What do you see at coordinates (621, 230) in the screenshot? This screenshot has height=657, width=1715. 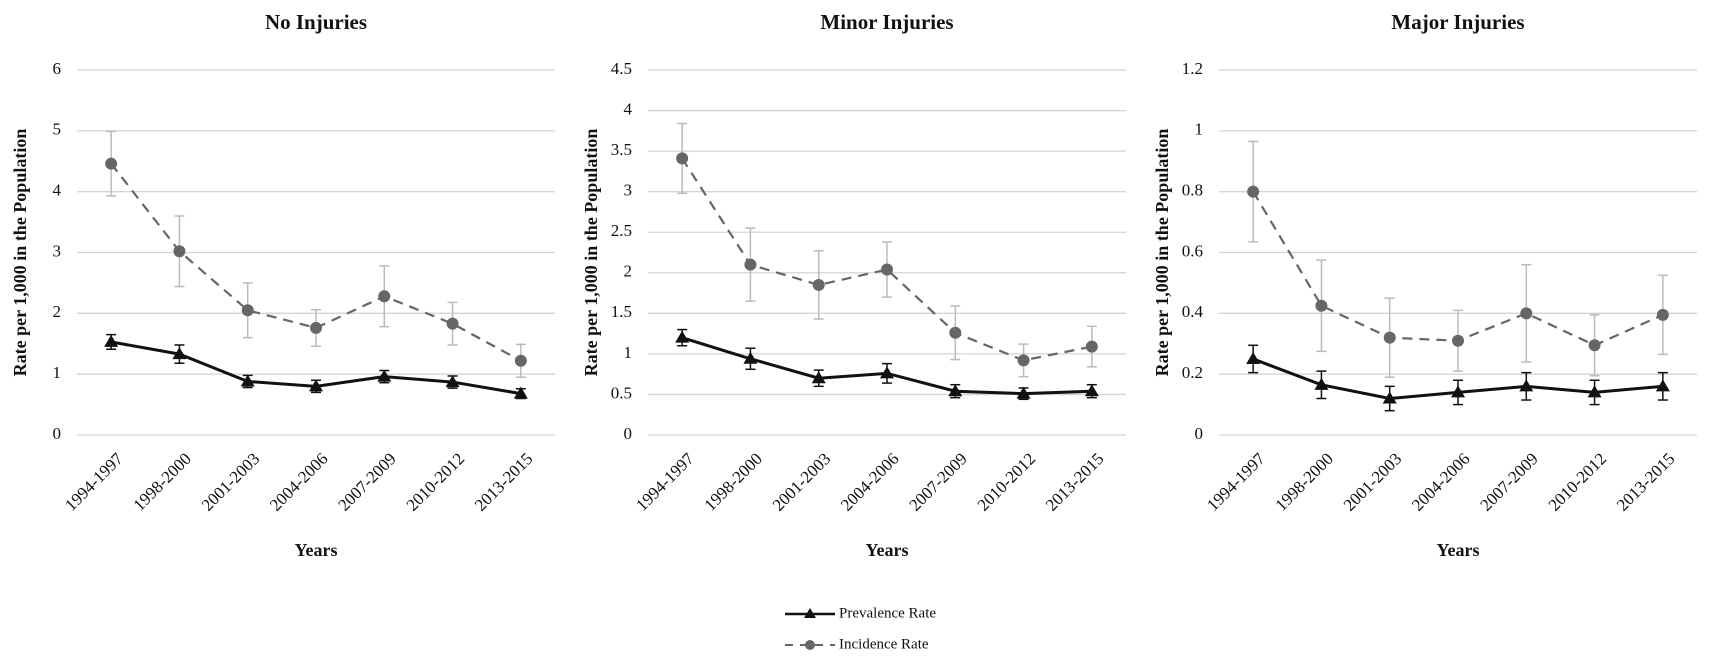 I see `y-tick-label: 2.5` at bounding box center [621, 230].